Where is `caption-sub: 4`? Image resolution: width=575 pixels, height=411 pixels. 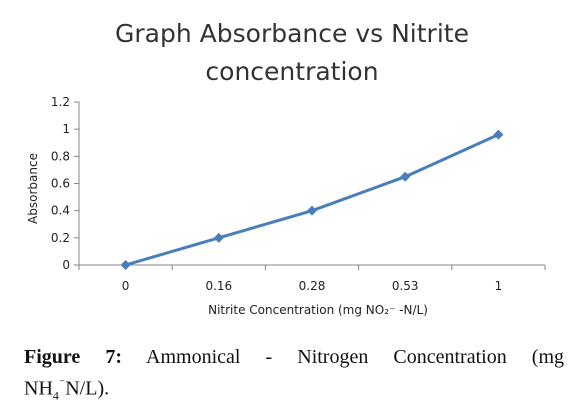 caption-sub: 4 is located at coordinates (55, 395).